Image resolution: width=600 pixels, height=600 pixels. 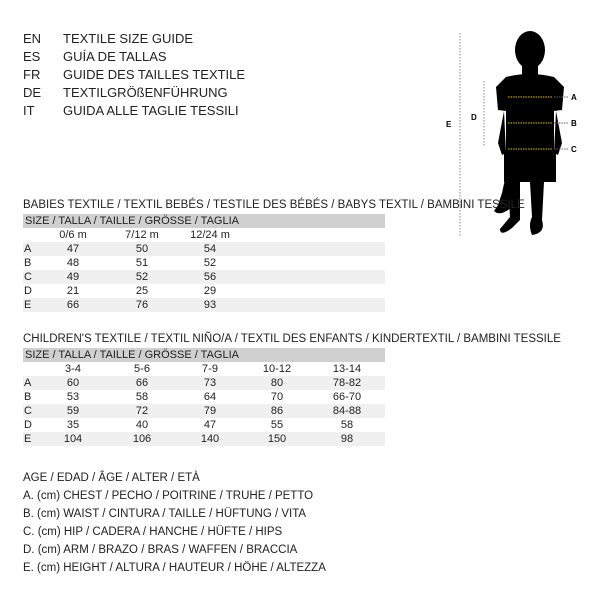 I want to click on table-row: D 21 25 29, so click(x=204, y=291).